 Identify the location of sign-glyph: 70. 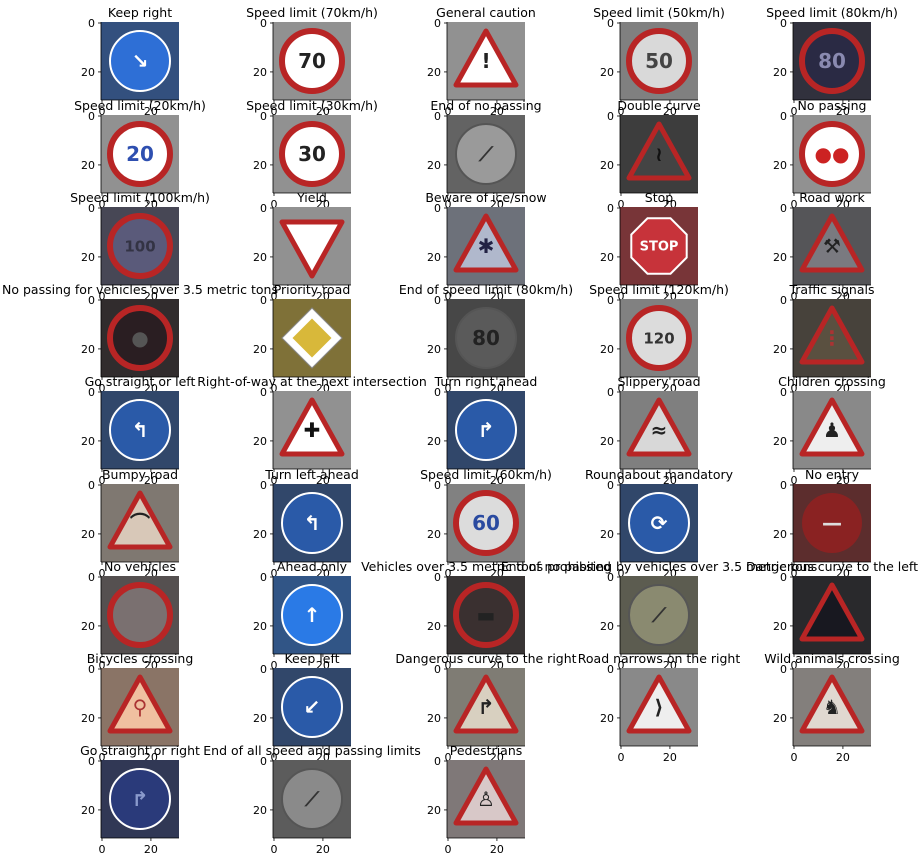
(312, 61).